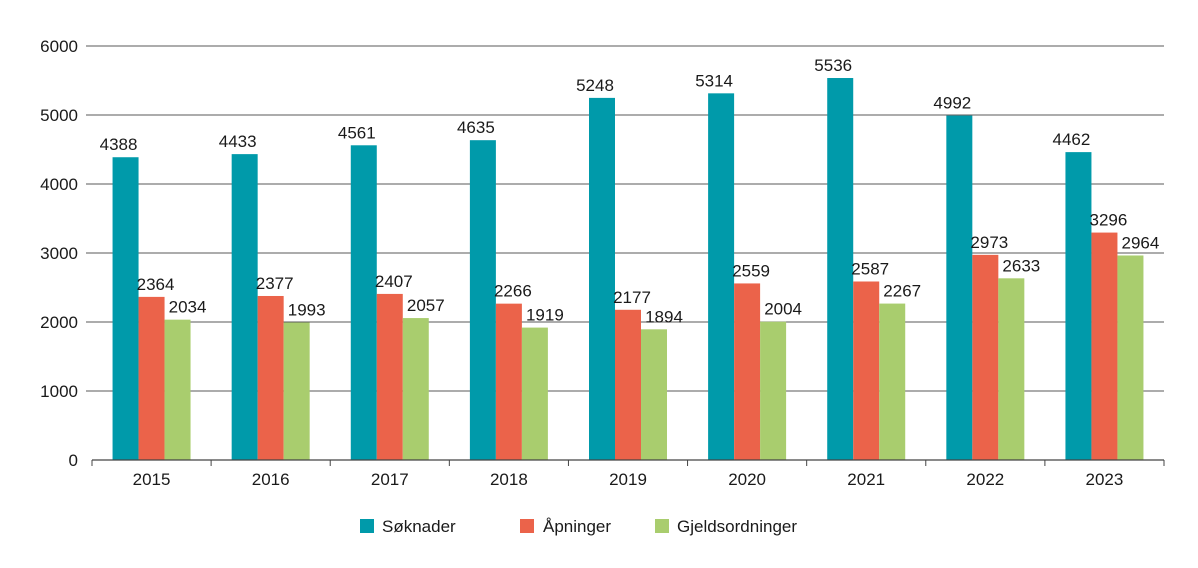 The width and height of the screenshot is (1198, 568). I want to click on y-tick-label: 2000, so click(59, 322).